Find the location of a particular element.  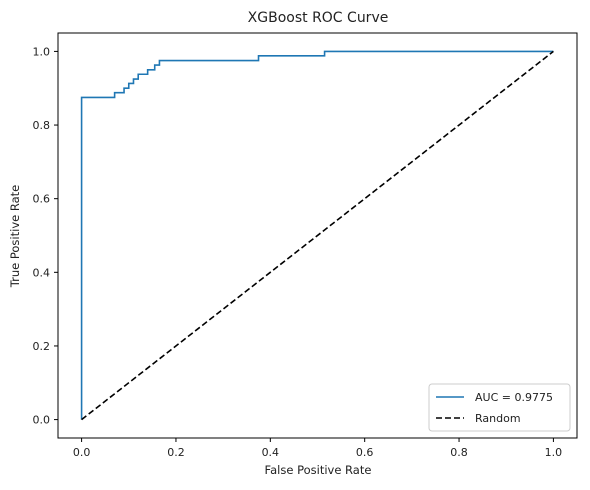

y-tick-label: 0.2 is located at coordinates (42, 346).